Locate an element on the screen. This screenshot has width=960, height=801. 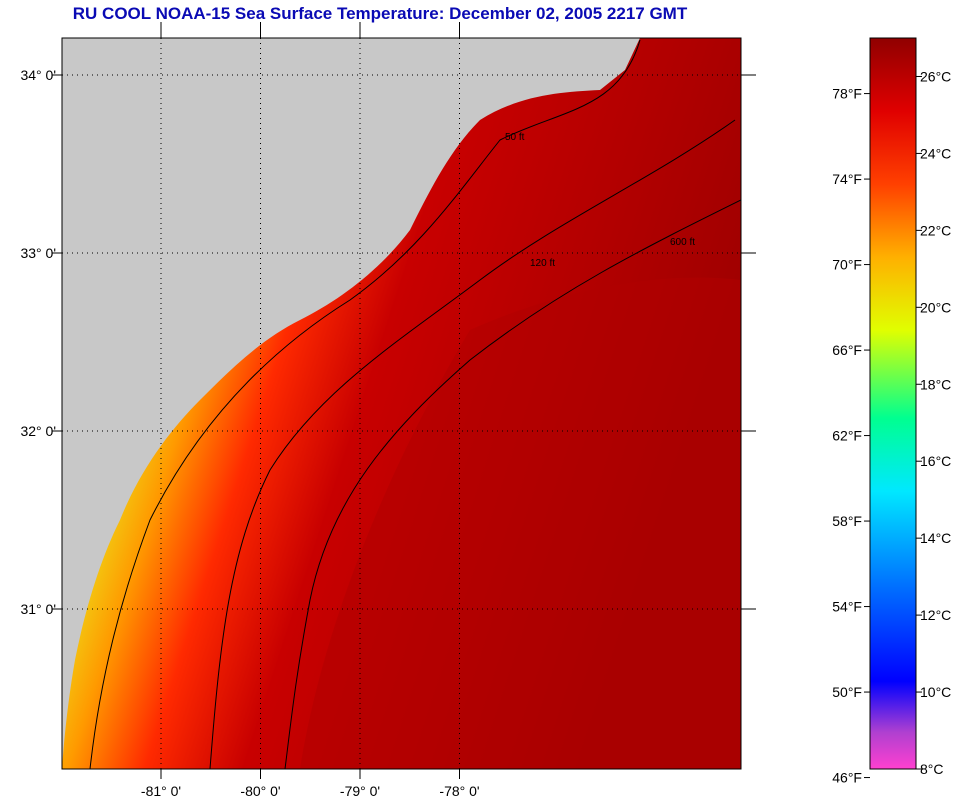
colorbar is located at coordinates (893, 403).